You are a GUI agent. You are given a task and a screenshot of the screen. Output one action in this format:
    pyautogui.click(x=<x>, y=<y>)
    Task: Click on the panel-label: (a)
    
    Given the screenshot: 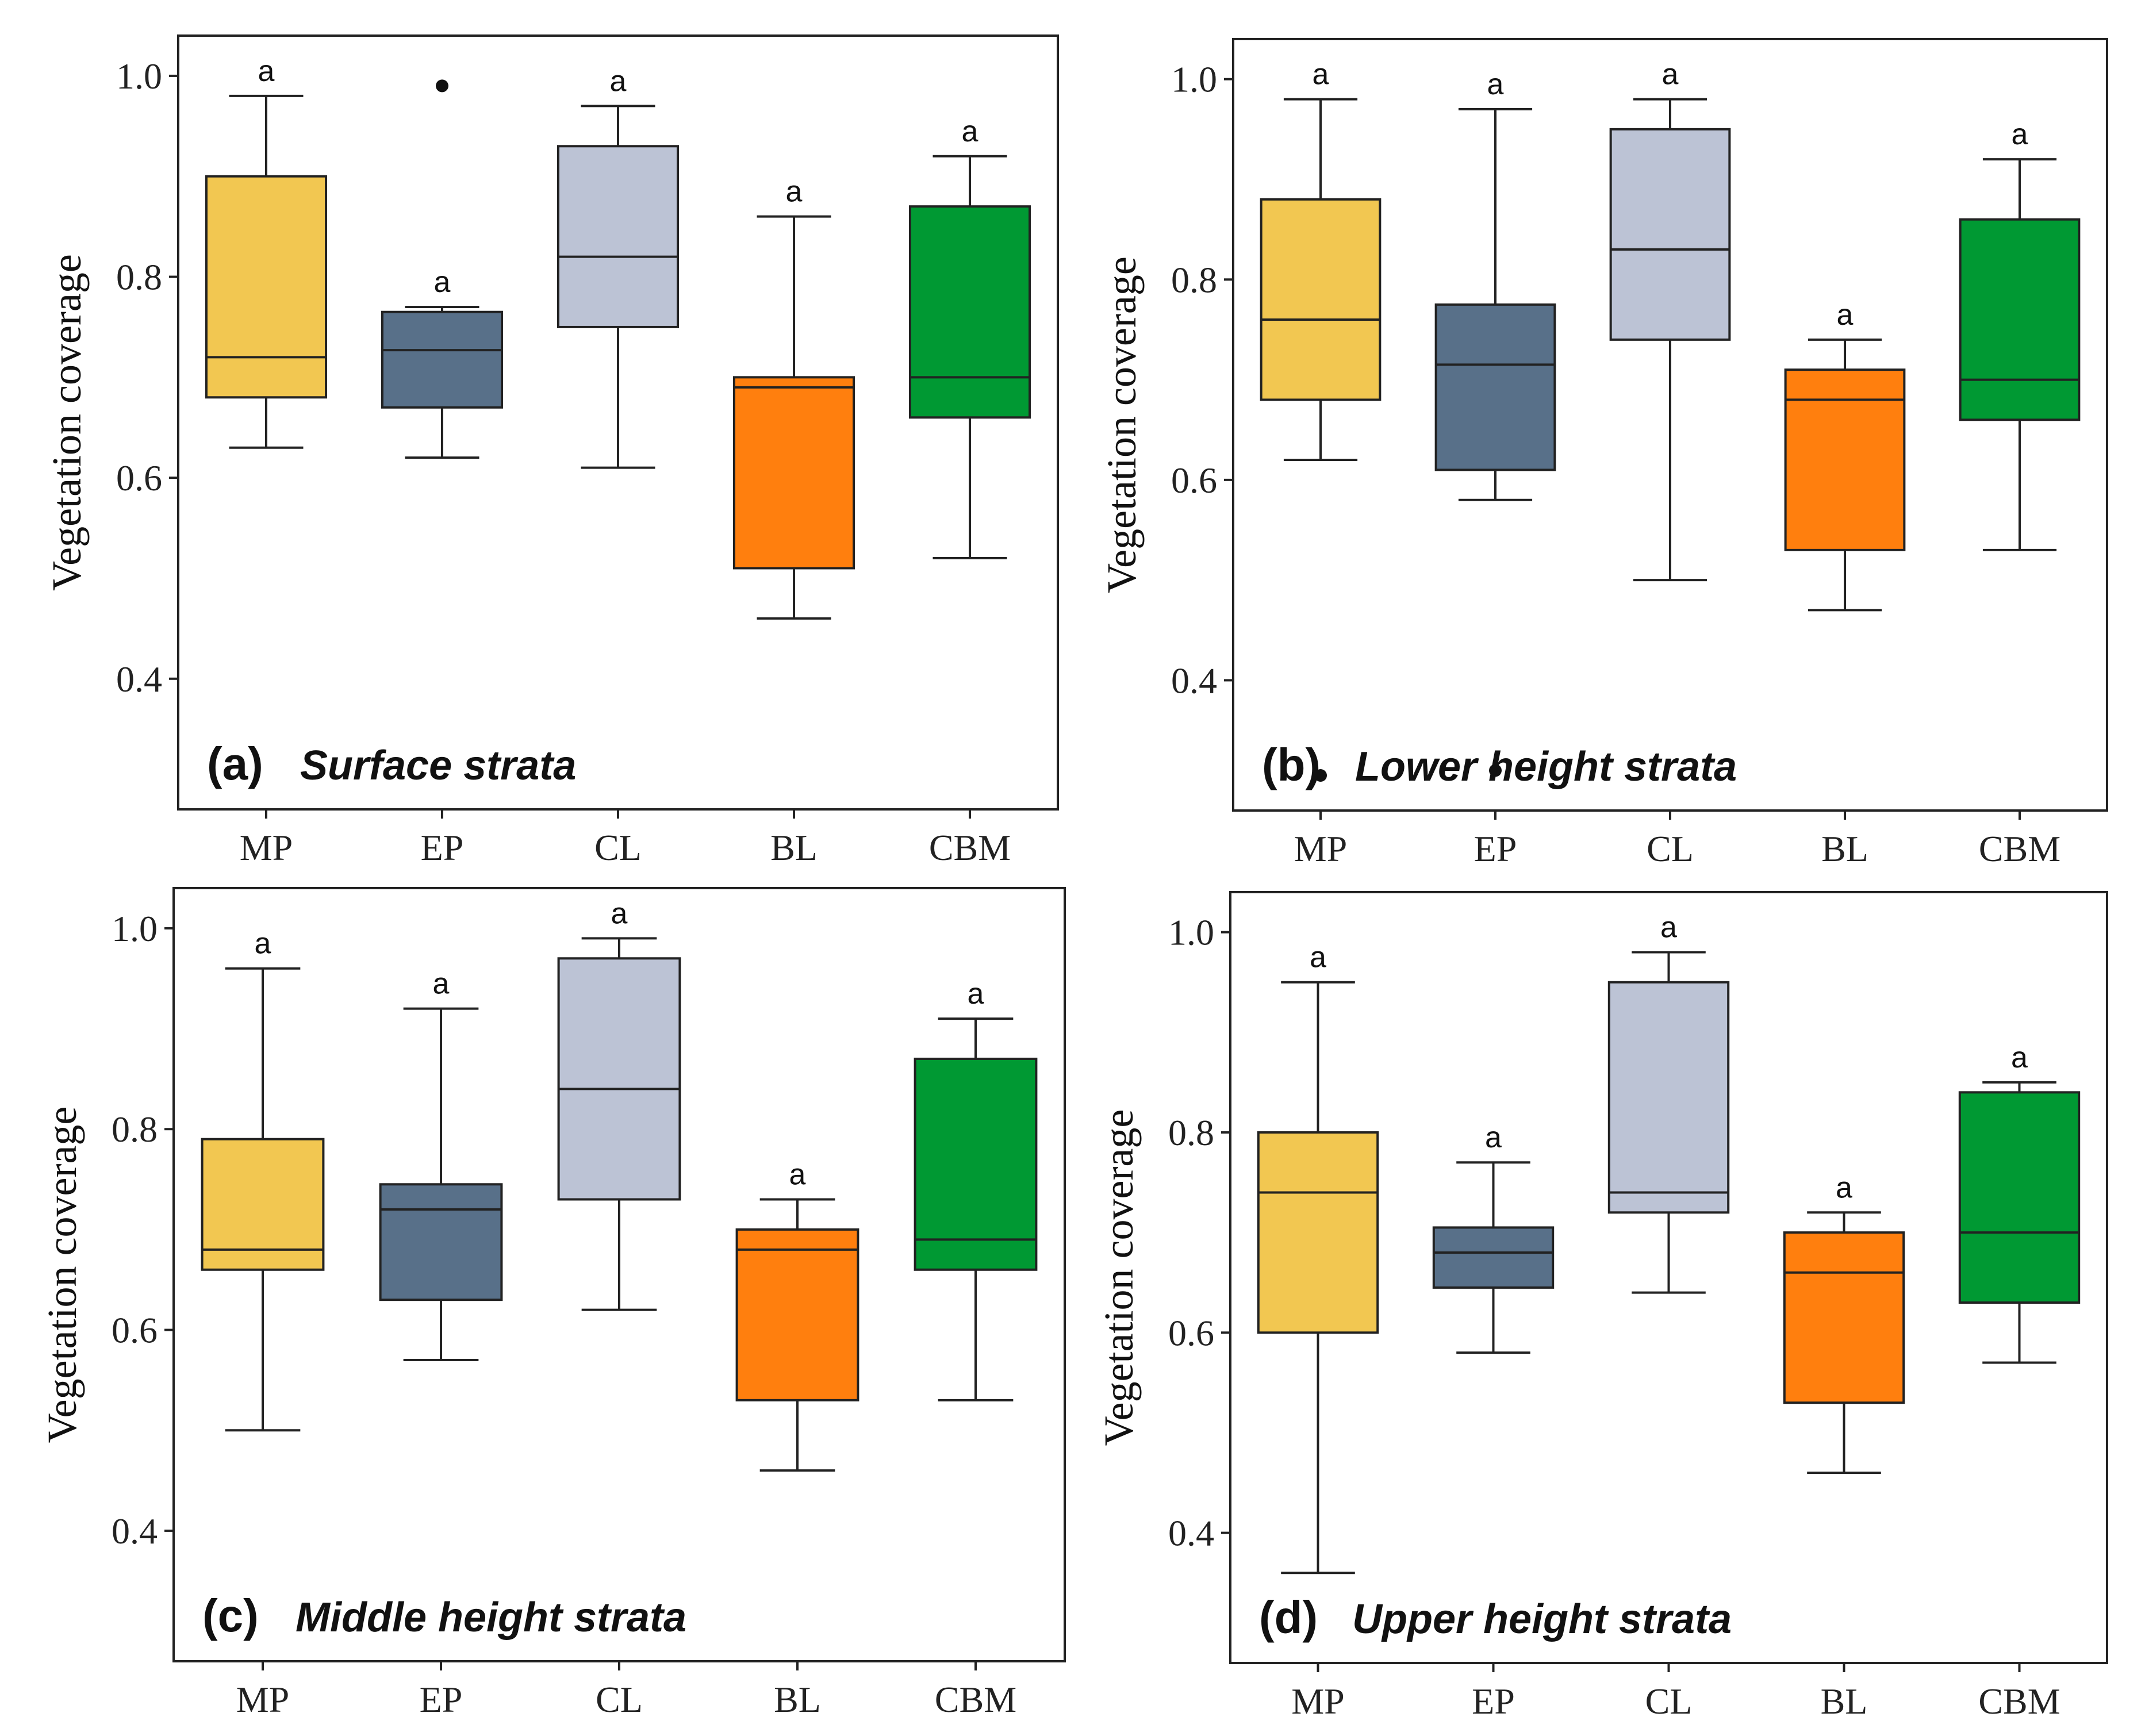 What is the action you would take?
    pyautogui.click(x=235, y=763)
    